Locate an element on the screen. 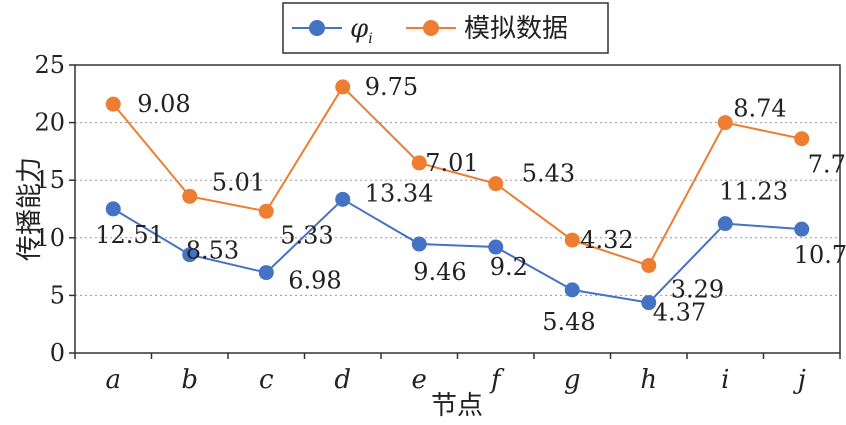  data-label-series-2: 5.43 is located at coordinates (548, 174).